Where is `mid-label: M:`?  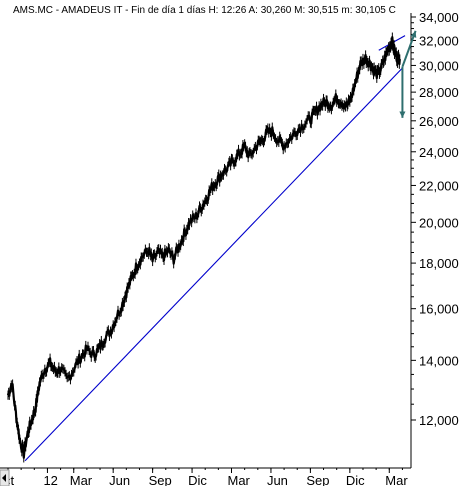
mid-label: M: is located at coordinates (299, 10).